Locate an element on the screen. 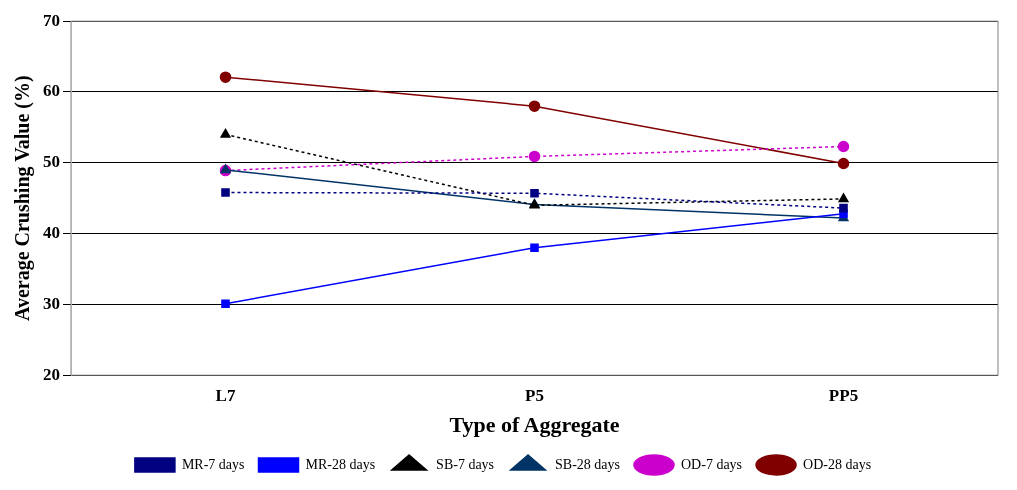  legend-label: OD-28 days is located at coordinates (837, 464).